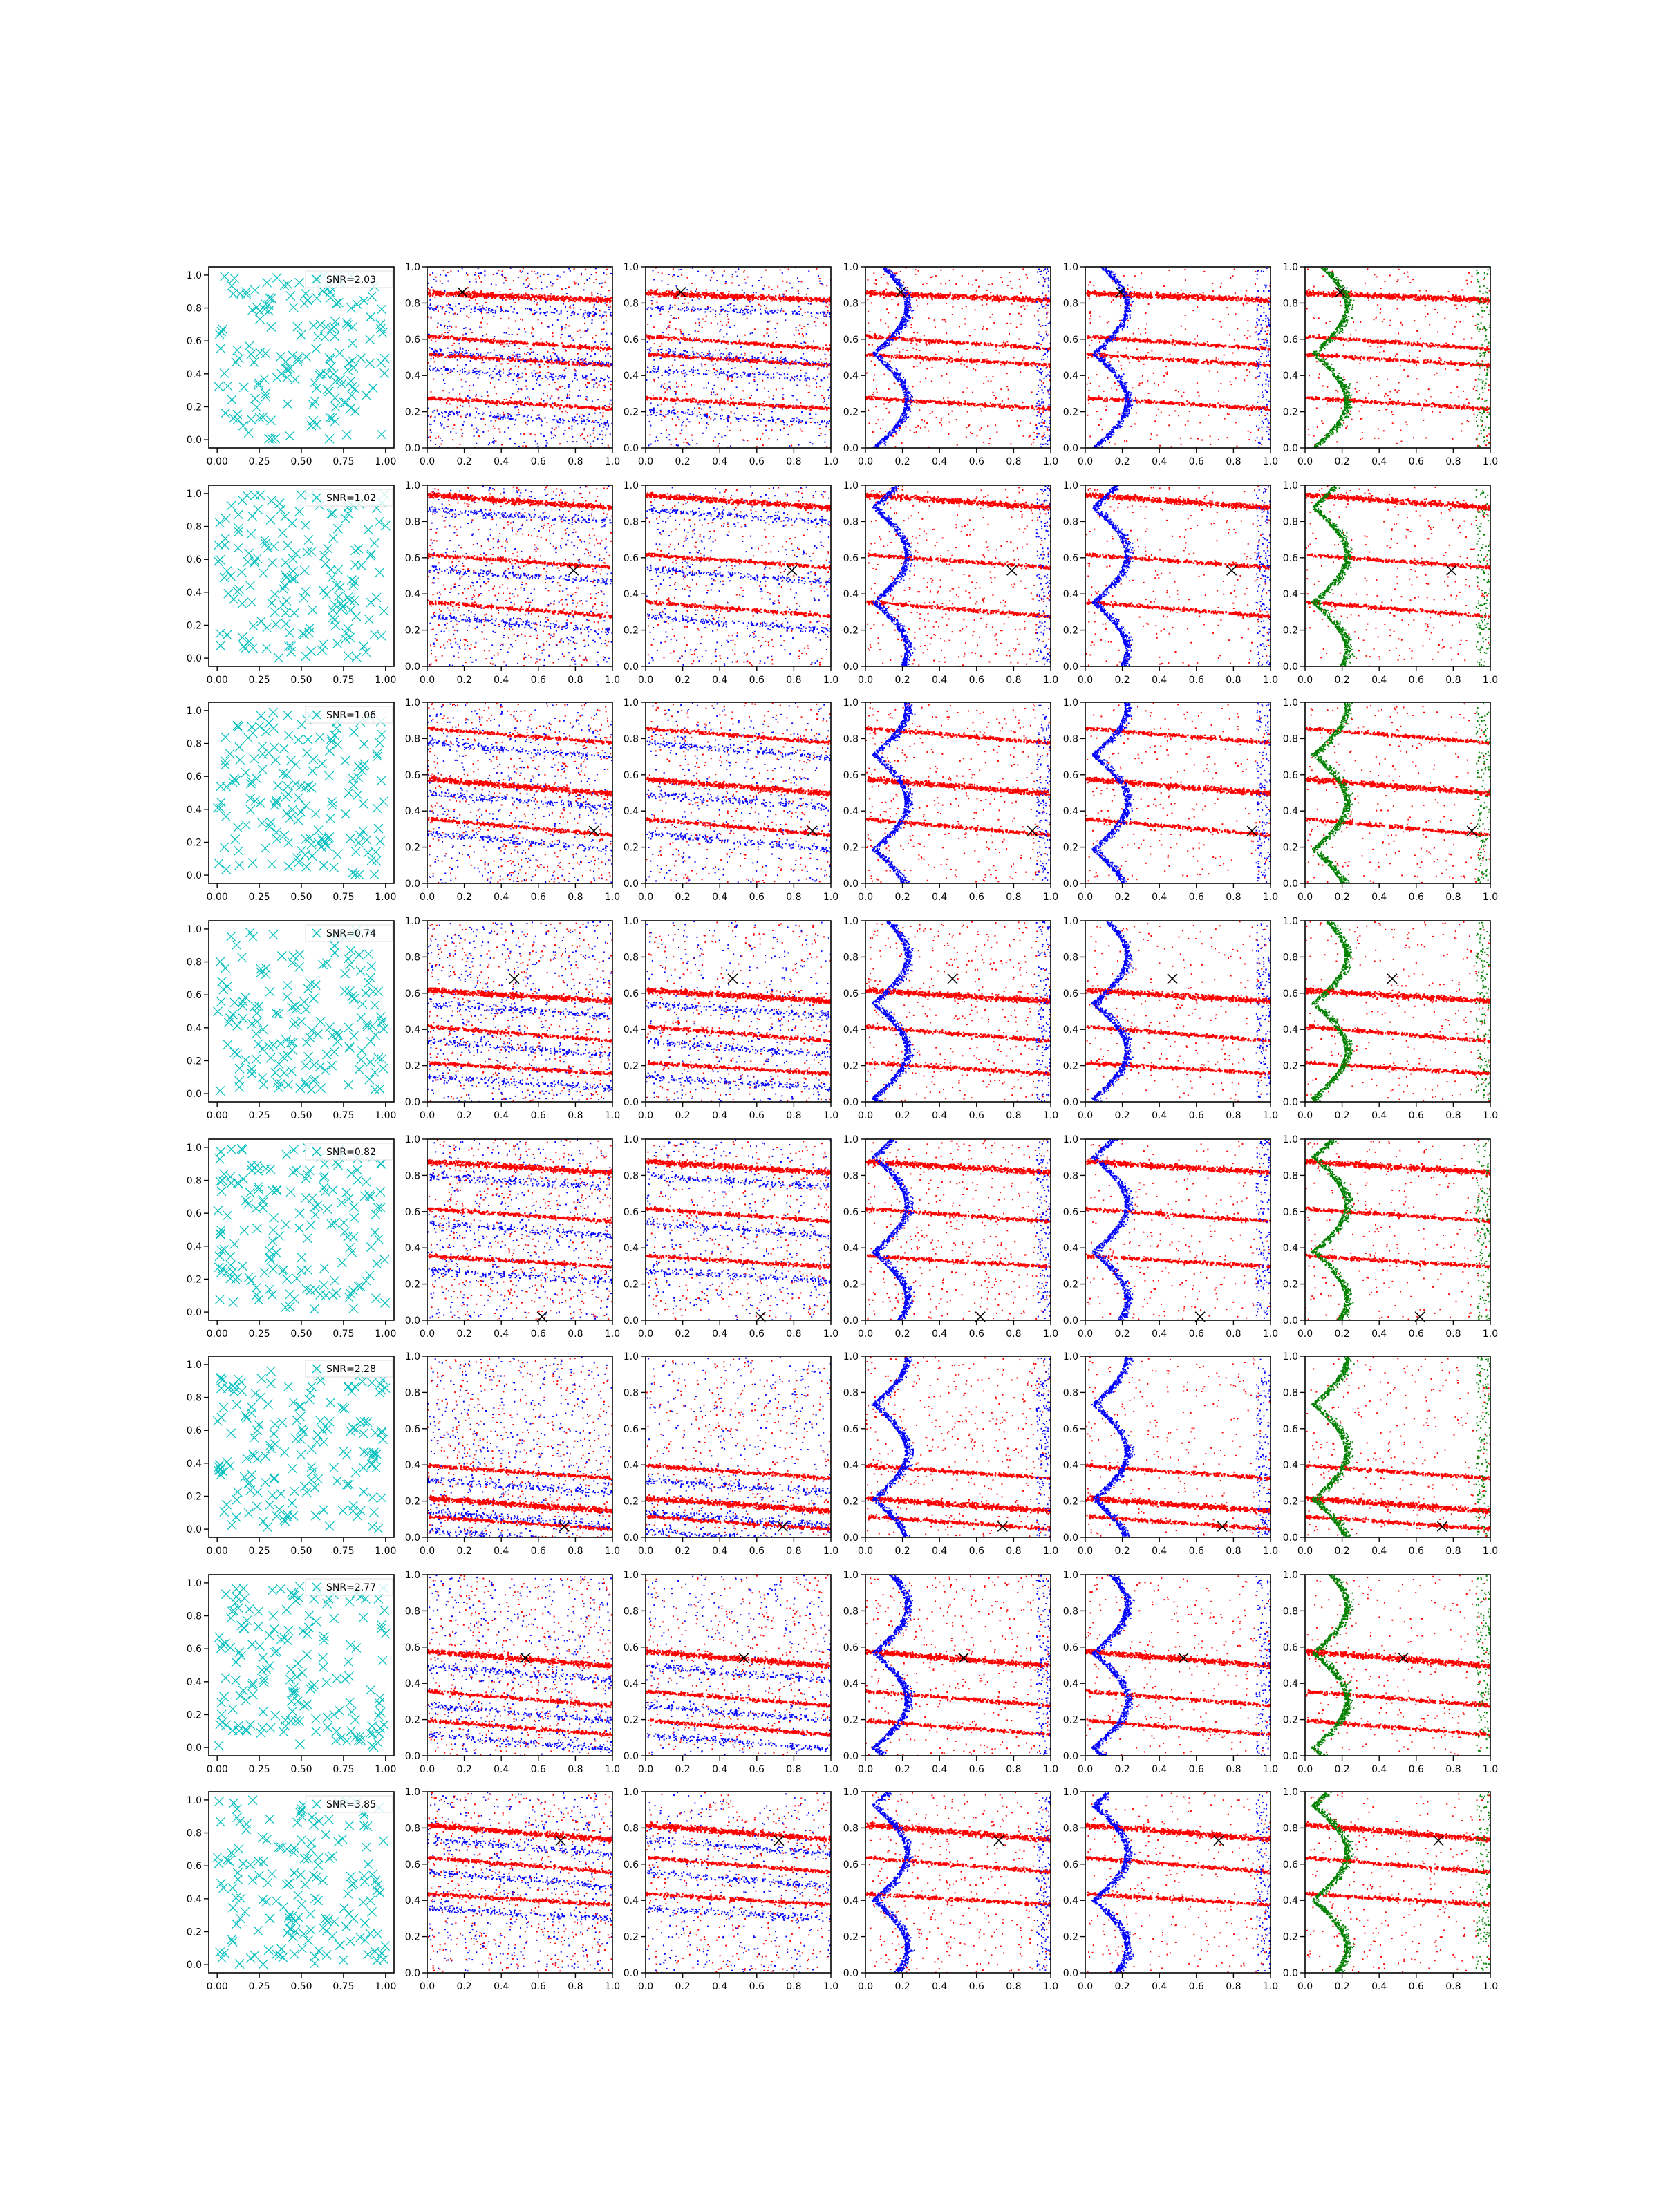  What do you see at coordinates (385, 1769) in the screenshot?
I see `x-tick-label: 1.00` at bounding box center [385, 1769].